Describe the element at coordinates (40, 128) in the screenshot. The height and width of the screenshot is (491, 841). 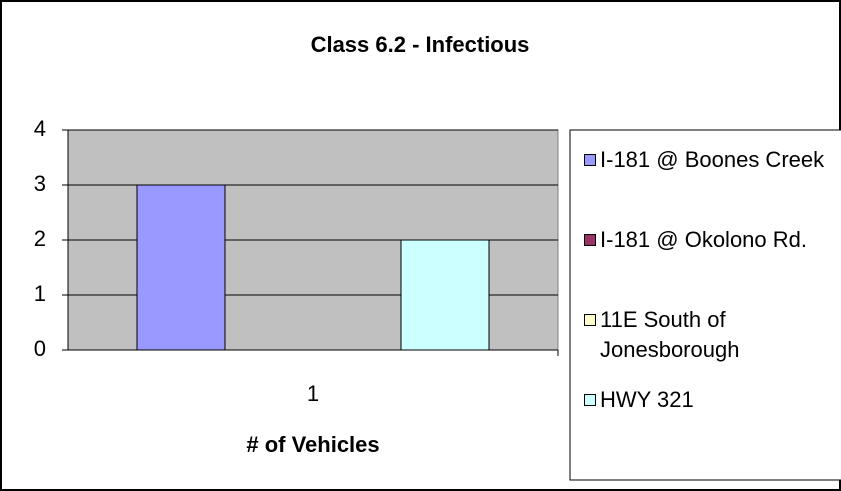
I see `y-tick-label: 4` at that location.